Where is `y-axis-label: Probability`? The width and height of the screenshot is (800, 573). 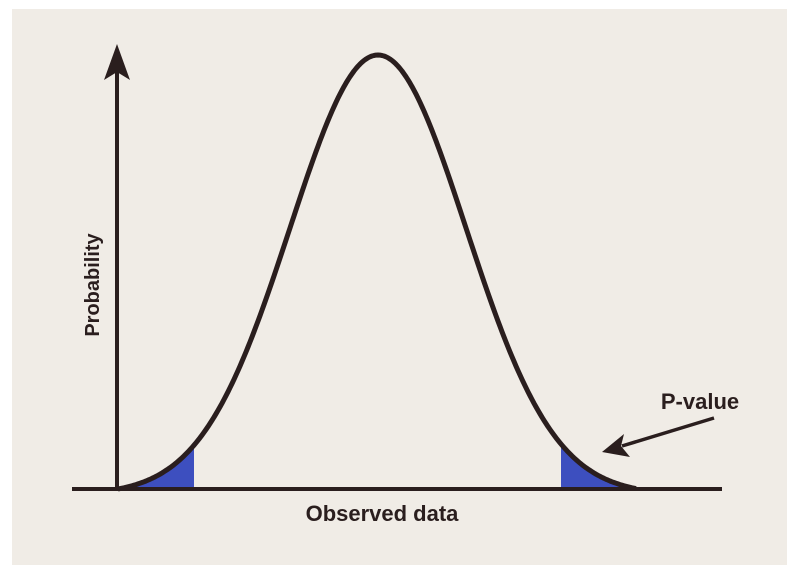 y-axis-label: Probability is located at coordinates (93, 284).